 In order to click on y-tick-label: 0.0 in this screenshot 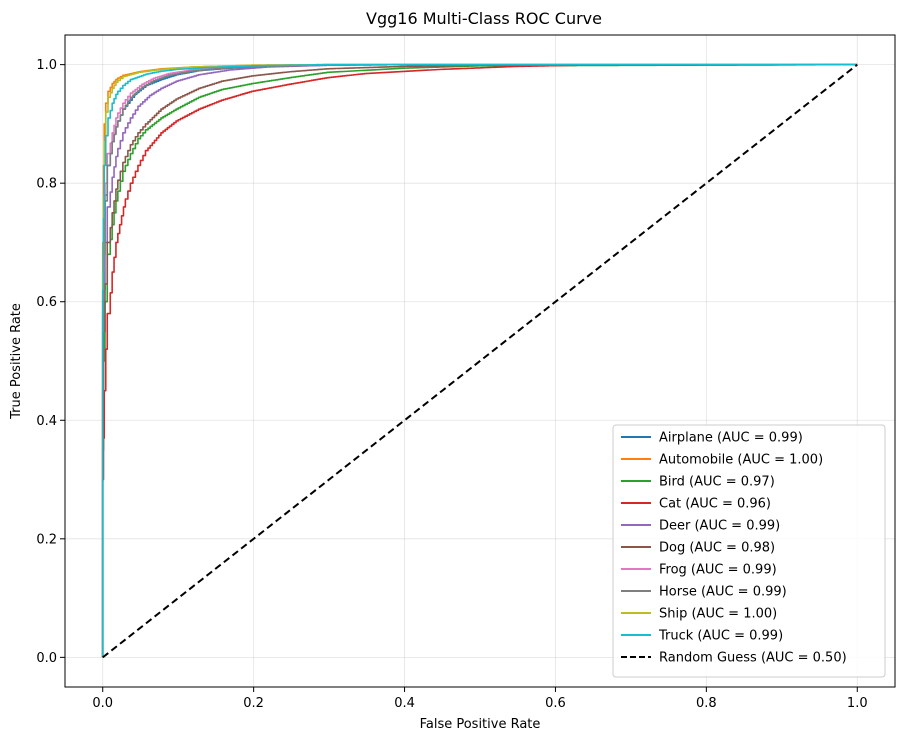, I will do `click(46, 658)`.